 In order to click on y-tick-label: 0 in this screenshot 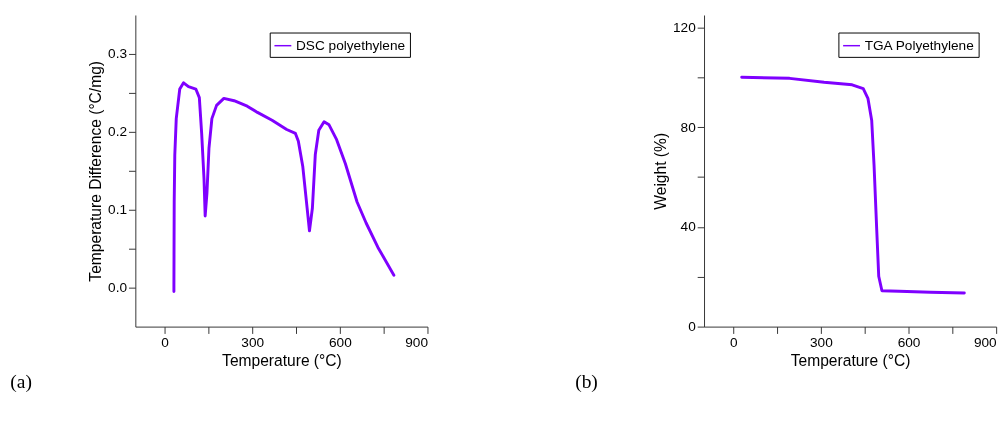, I will do `click(692, 326)`.